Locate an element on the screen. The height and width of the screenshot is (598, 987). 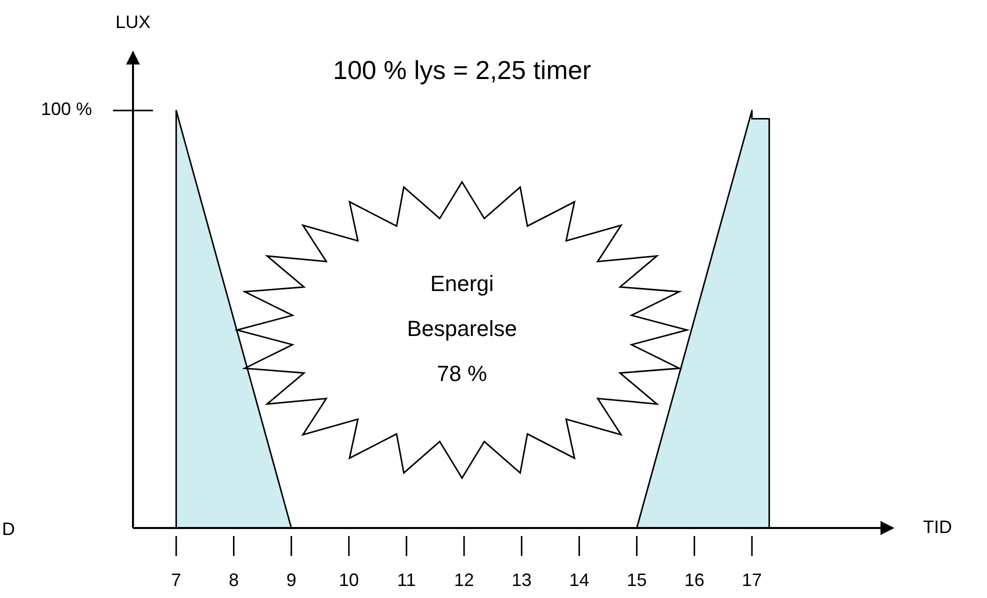
y-axis-title: LUX is located at coordinates (133, 22).